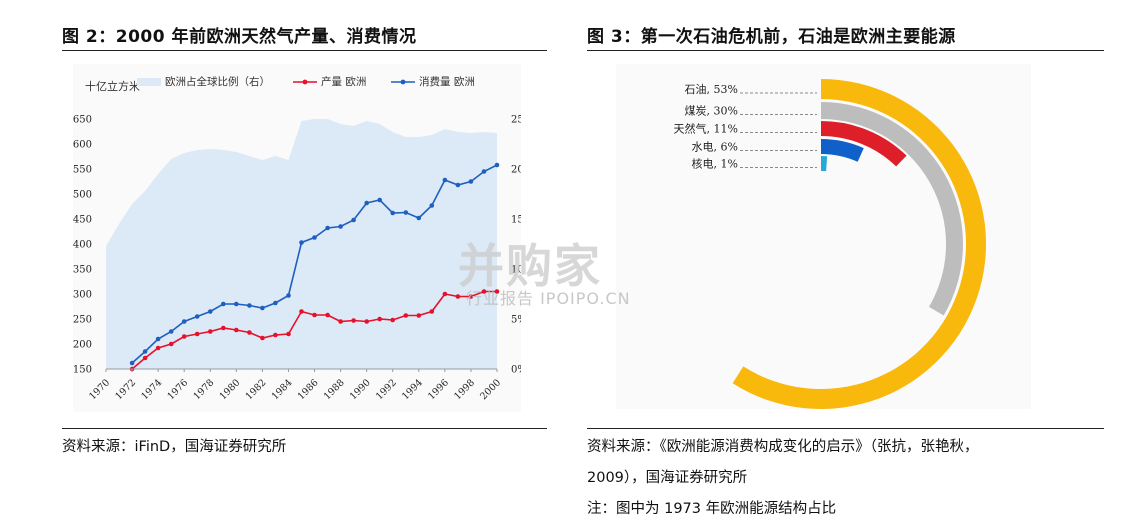  Describe the element at coordinates (412, 389) in the screenshot. I see `x-tick-label: 1994` at that location.